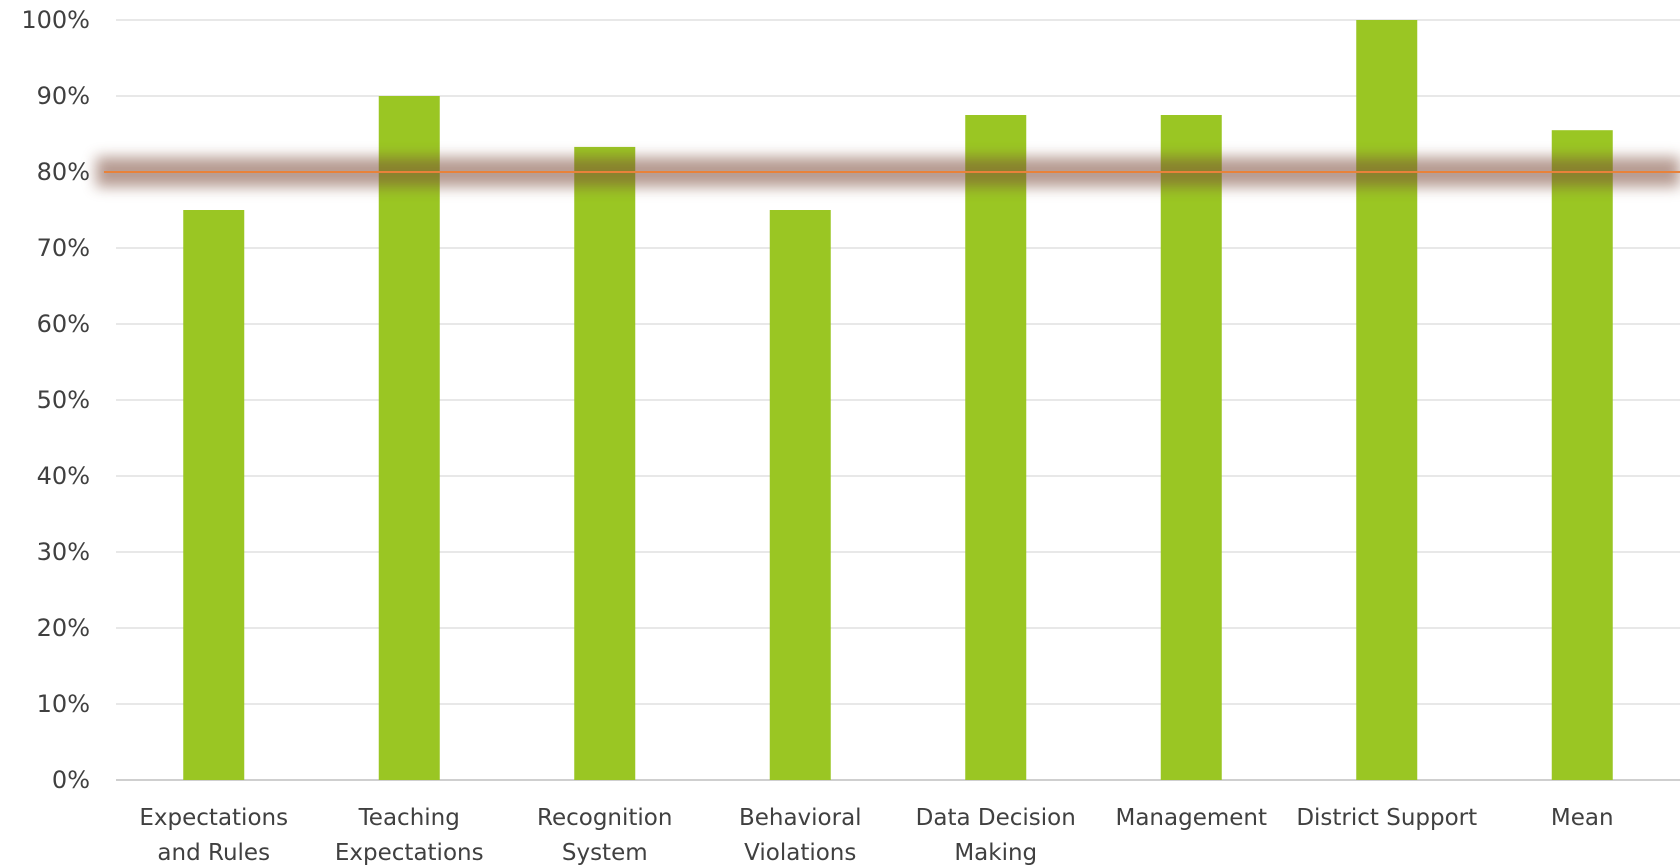 This screenshot has width=1680, height=866. I want to click on x-category-label: Making, so click(995, 853).